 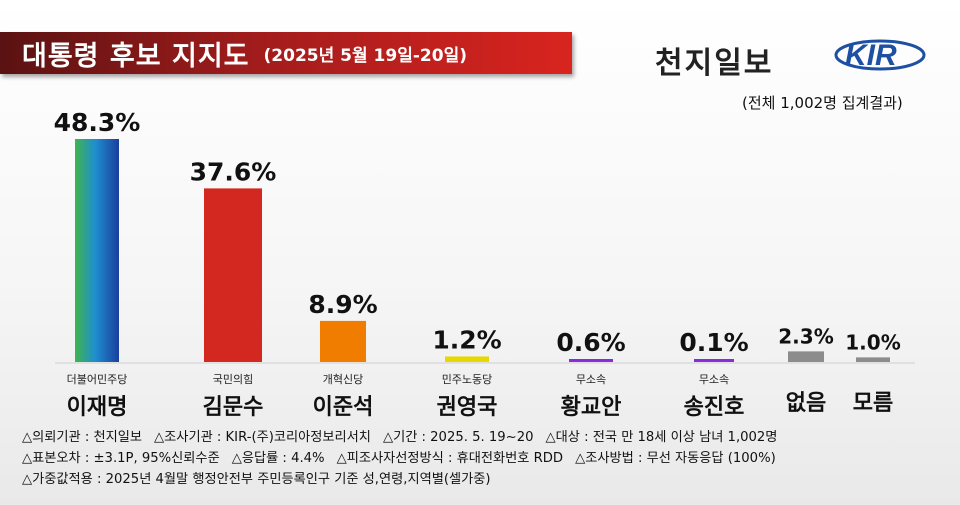 What do you see at coordinates (82, 437) in the screenshot?
I see `footnote-item: △의뢰기관 : 천지일보` at bounding box center [82, 437].